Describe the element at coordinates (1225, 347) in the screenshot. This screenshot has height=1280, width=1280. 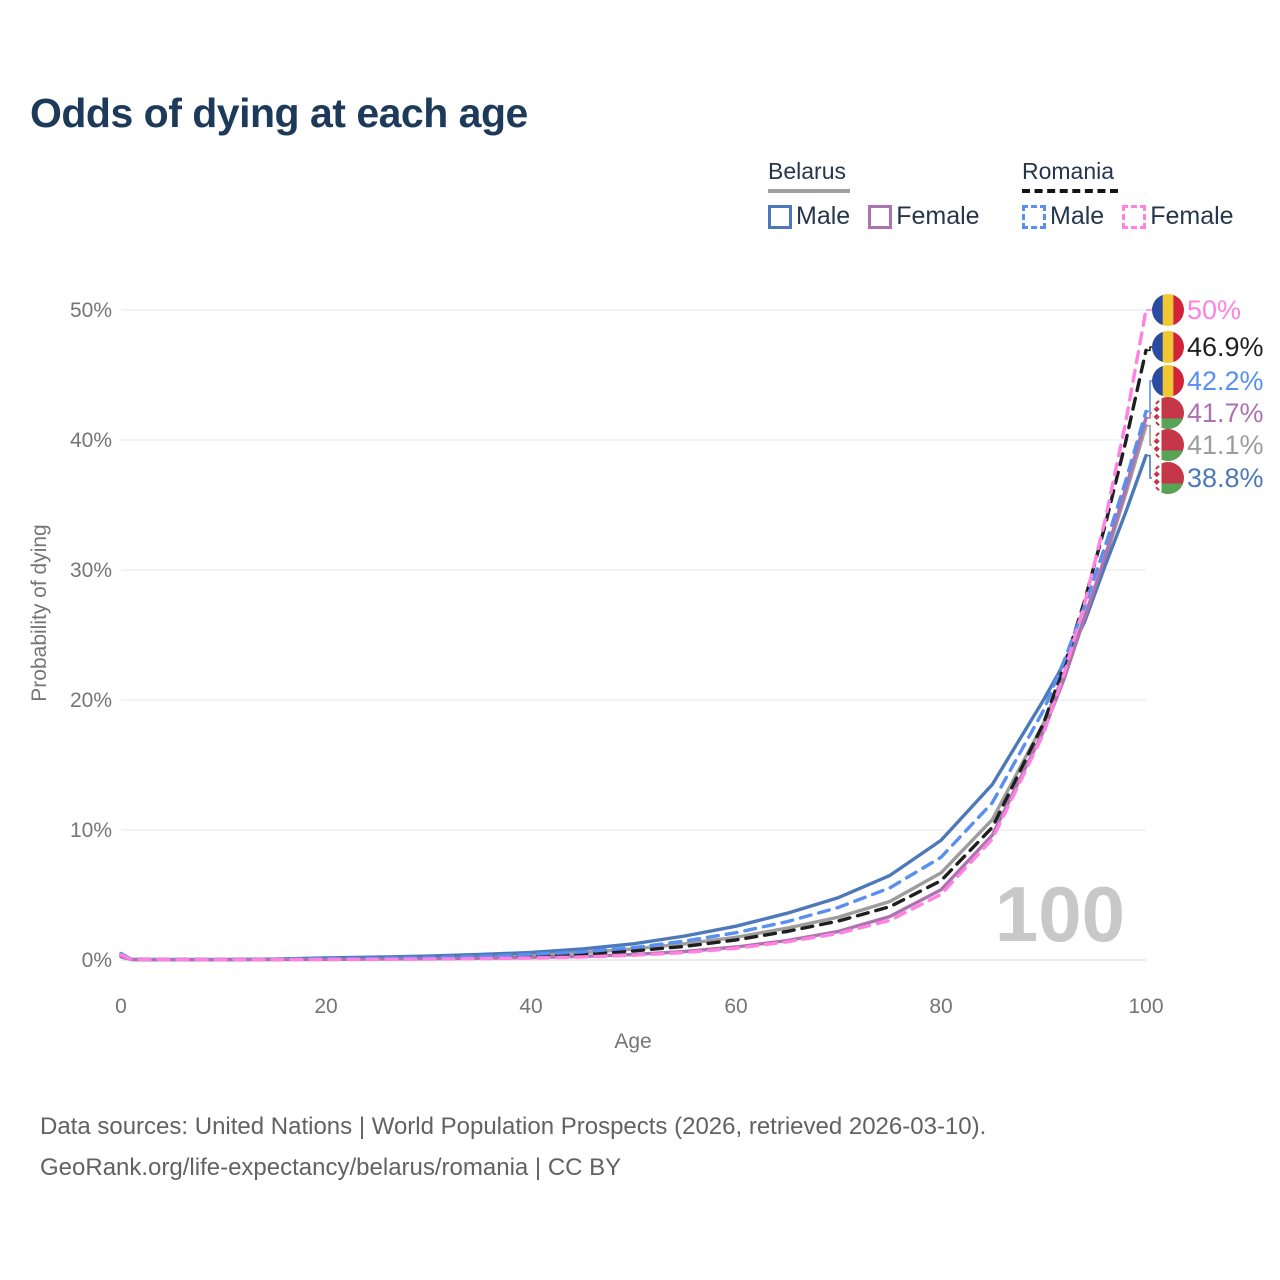
I see `end-value-label-romania-total: 46.9%` at that location.